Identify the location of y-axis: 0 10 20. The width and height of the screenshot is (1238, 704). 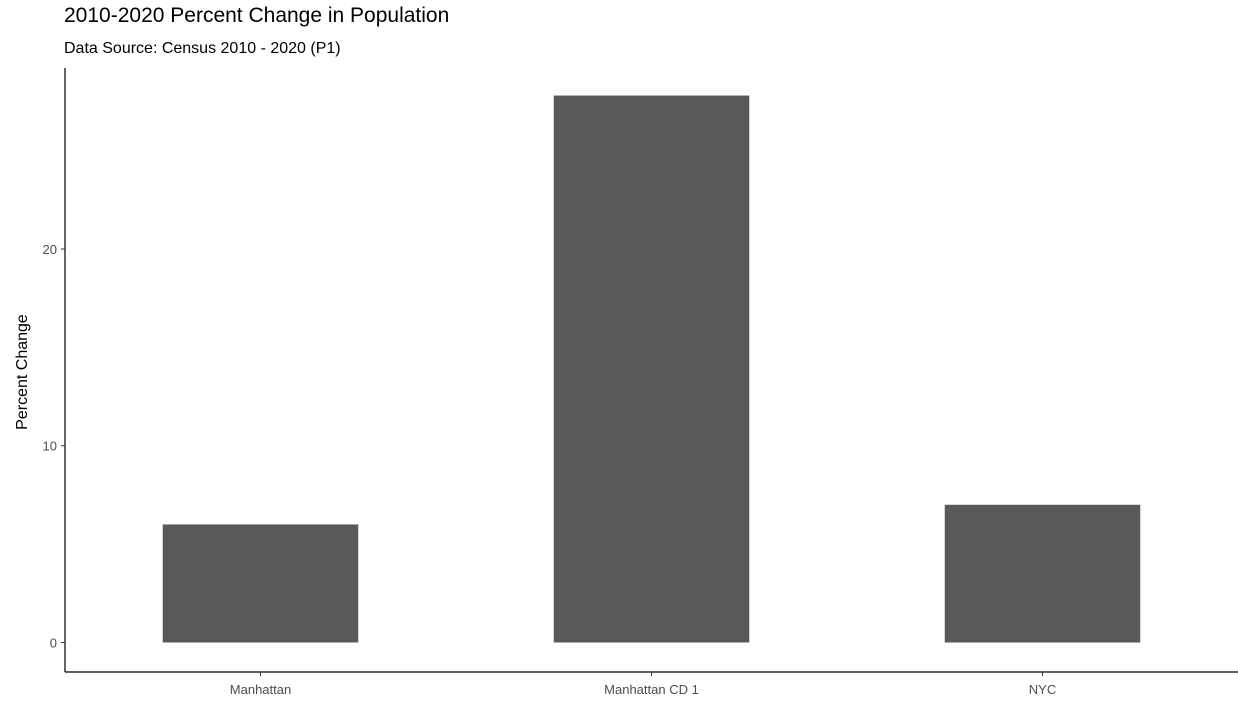
(54, 370).